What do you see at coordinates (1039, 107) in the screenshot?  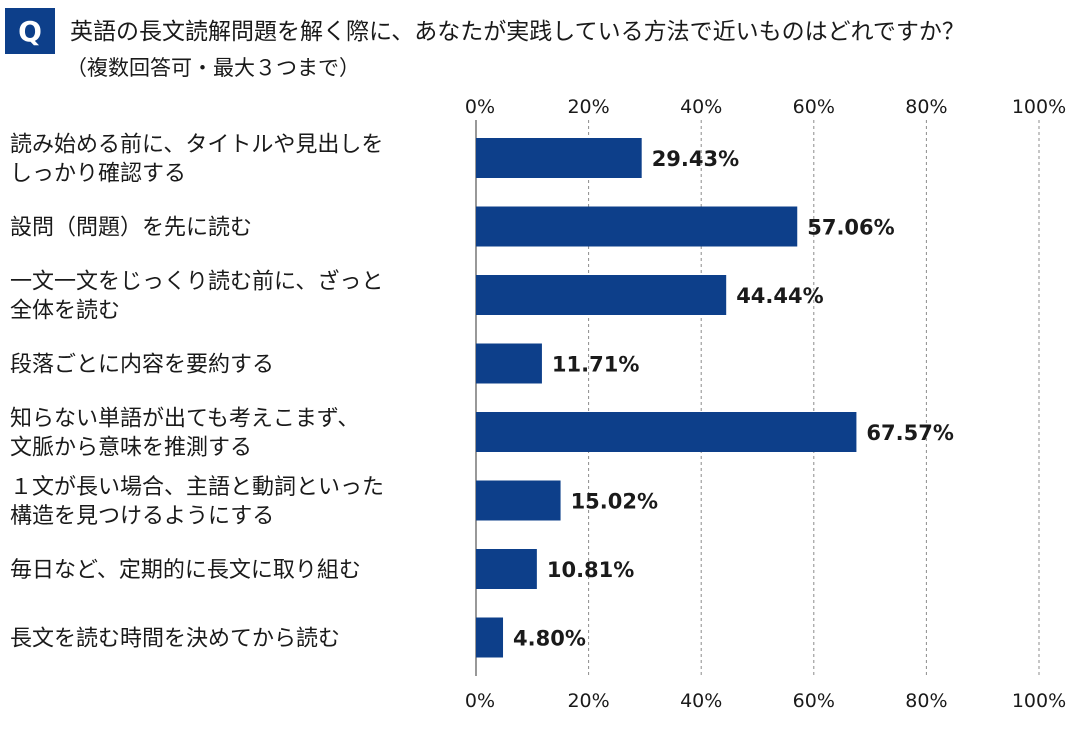 I see `x-tick-label-top: 100%` at bounding box center [1039, 107].